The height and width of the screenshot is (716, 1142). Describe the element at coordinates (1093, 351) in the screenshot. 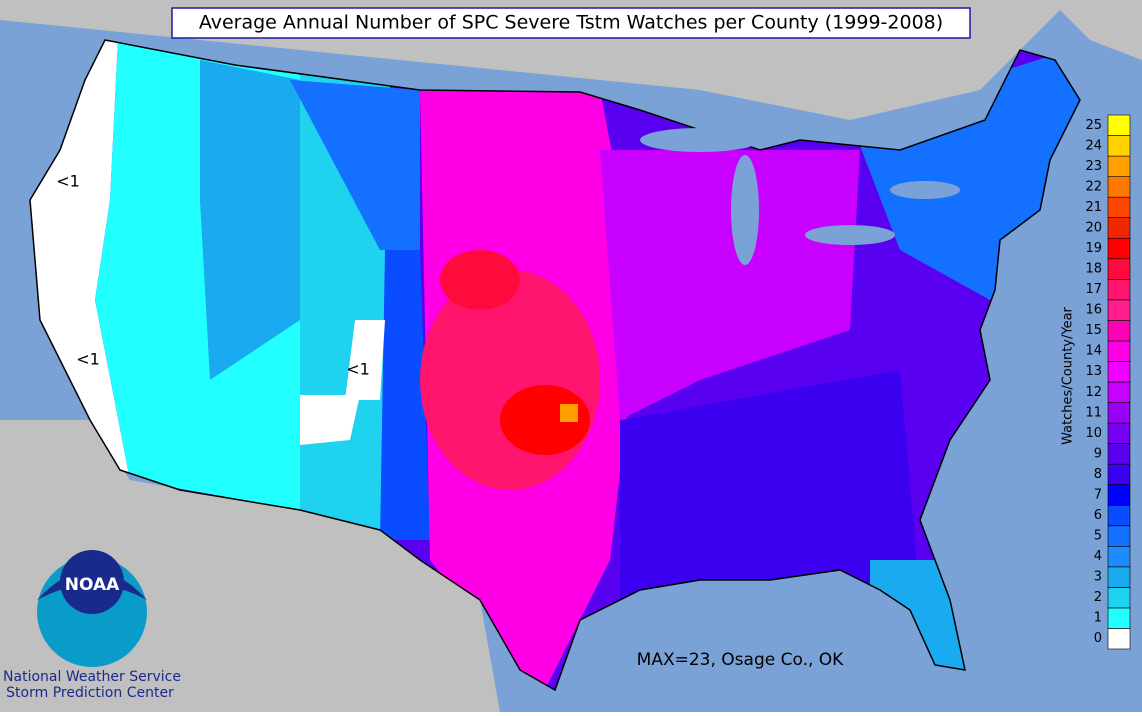

I see `legend-label: 14` at that location.